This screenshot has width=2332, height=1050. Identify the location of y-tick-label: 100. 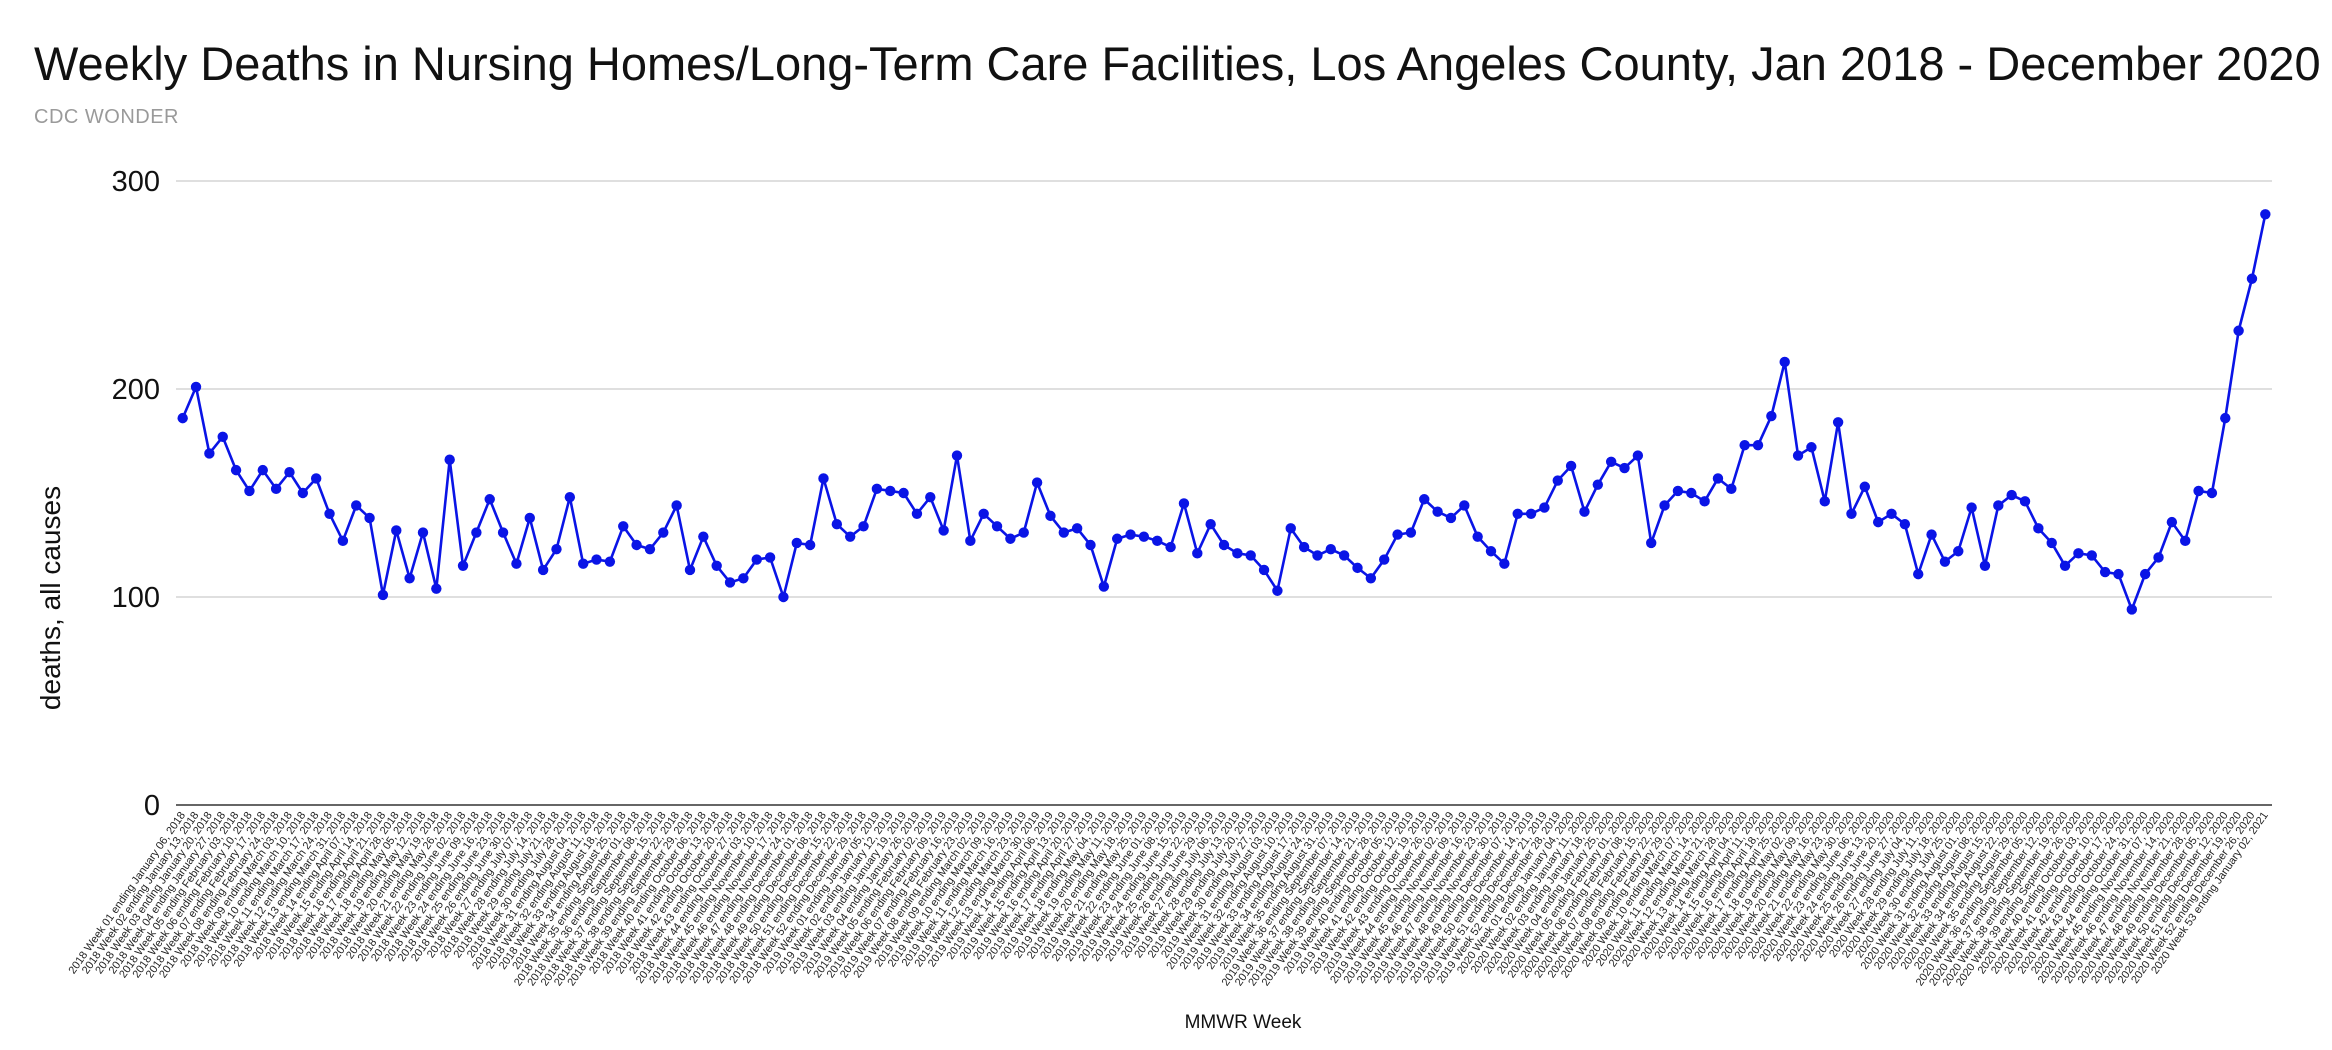
(136, 598).